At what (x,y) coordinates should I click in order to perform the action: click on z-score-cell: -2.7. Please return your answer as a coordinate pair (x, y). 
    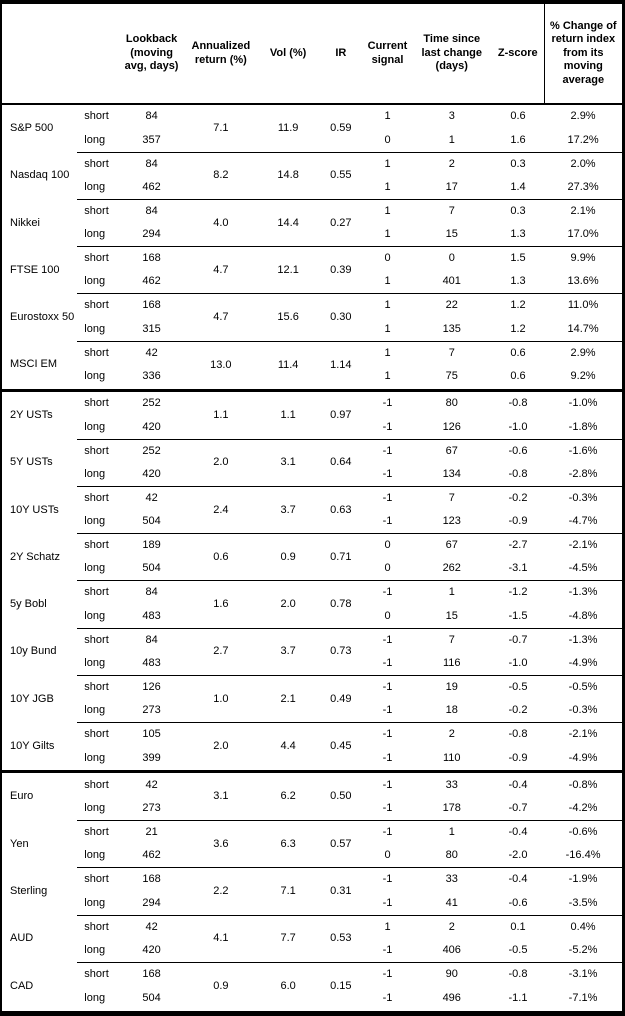
    Looking at the image, I should click on (518, 545).